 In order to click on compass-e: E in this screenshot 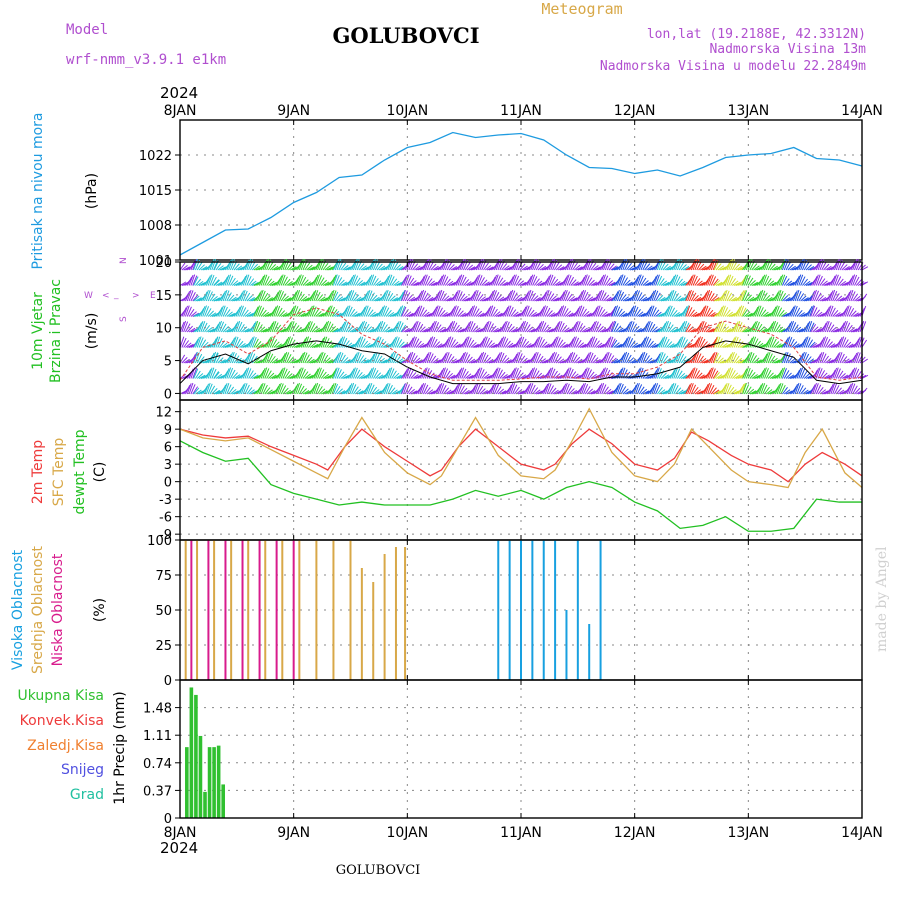, I will do `click(153, 296)`.